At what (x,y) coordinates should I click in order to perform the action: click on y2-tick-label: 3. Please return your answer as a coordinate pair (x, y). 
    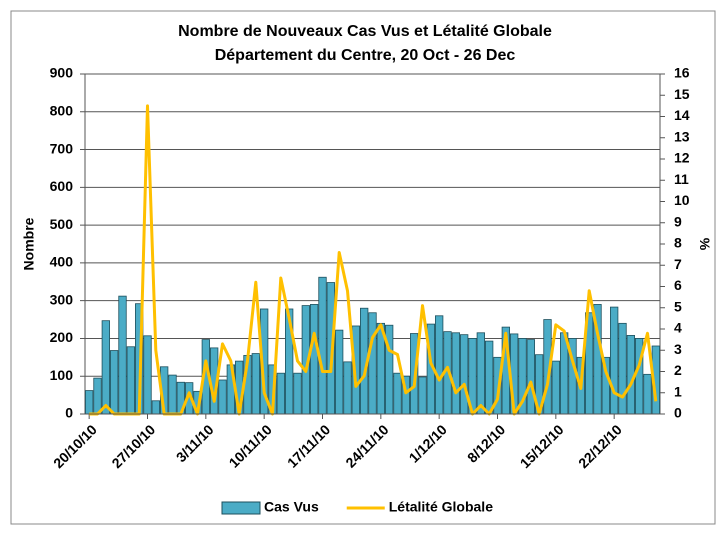
    Looking at the image, I should click on (678, 349).